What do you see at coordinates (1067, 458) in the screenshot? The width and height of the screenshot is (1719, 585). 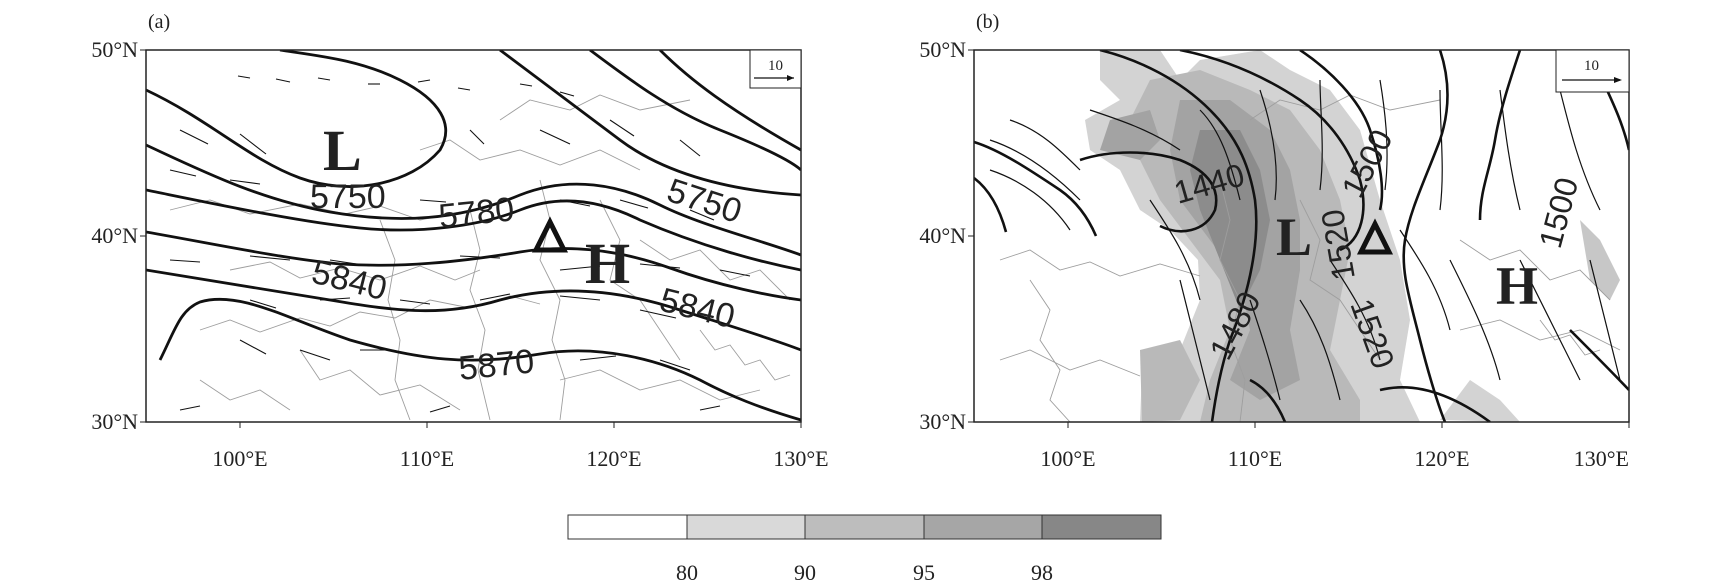 I see `panel-b-lon-tick-100: 100°E` at bounding box center [1067, 458].